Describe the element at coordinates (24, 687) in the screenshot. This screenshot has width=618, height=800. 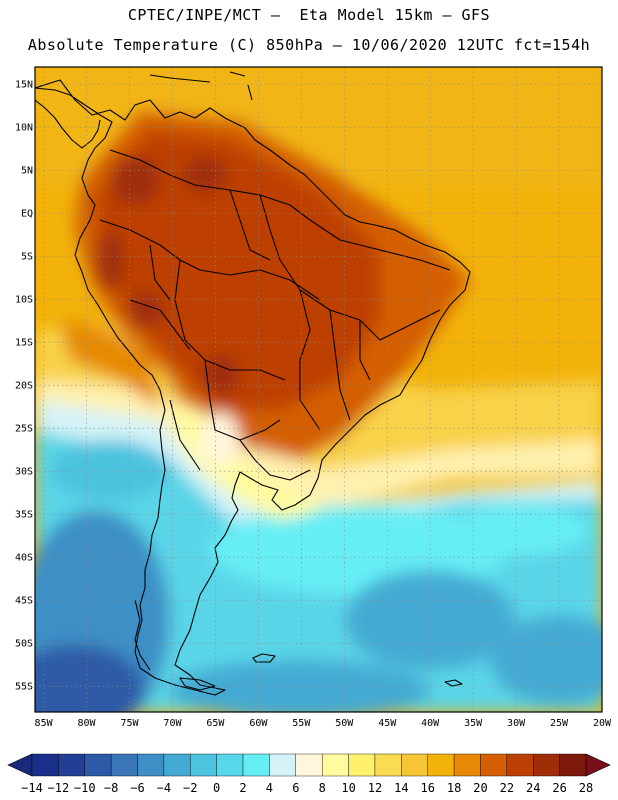
I see `lat-label: 55S` at that location.